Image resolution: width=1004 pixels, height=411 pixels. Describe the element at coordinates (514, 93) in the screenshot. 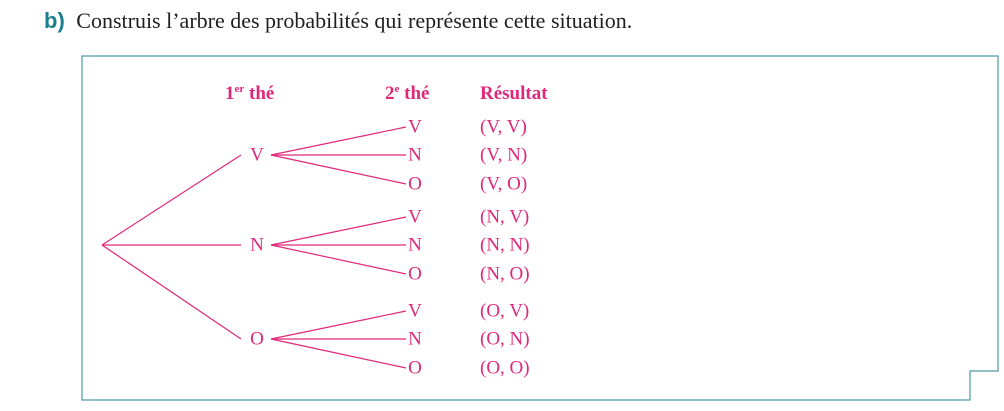

I see `header-result: Résultat` at that location.